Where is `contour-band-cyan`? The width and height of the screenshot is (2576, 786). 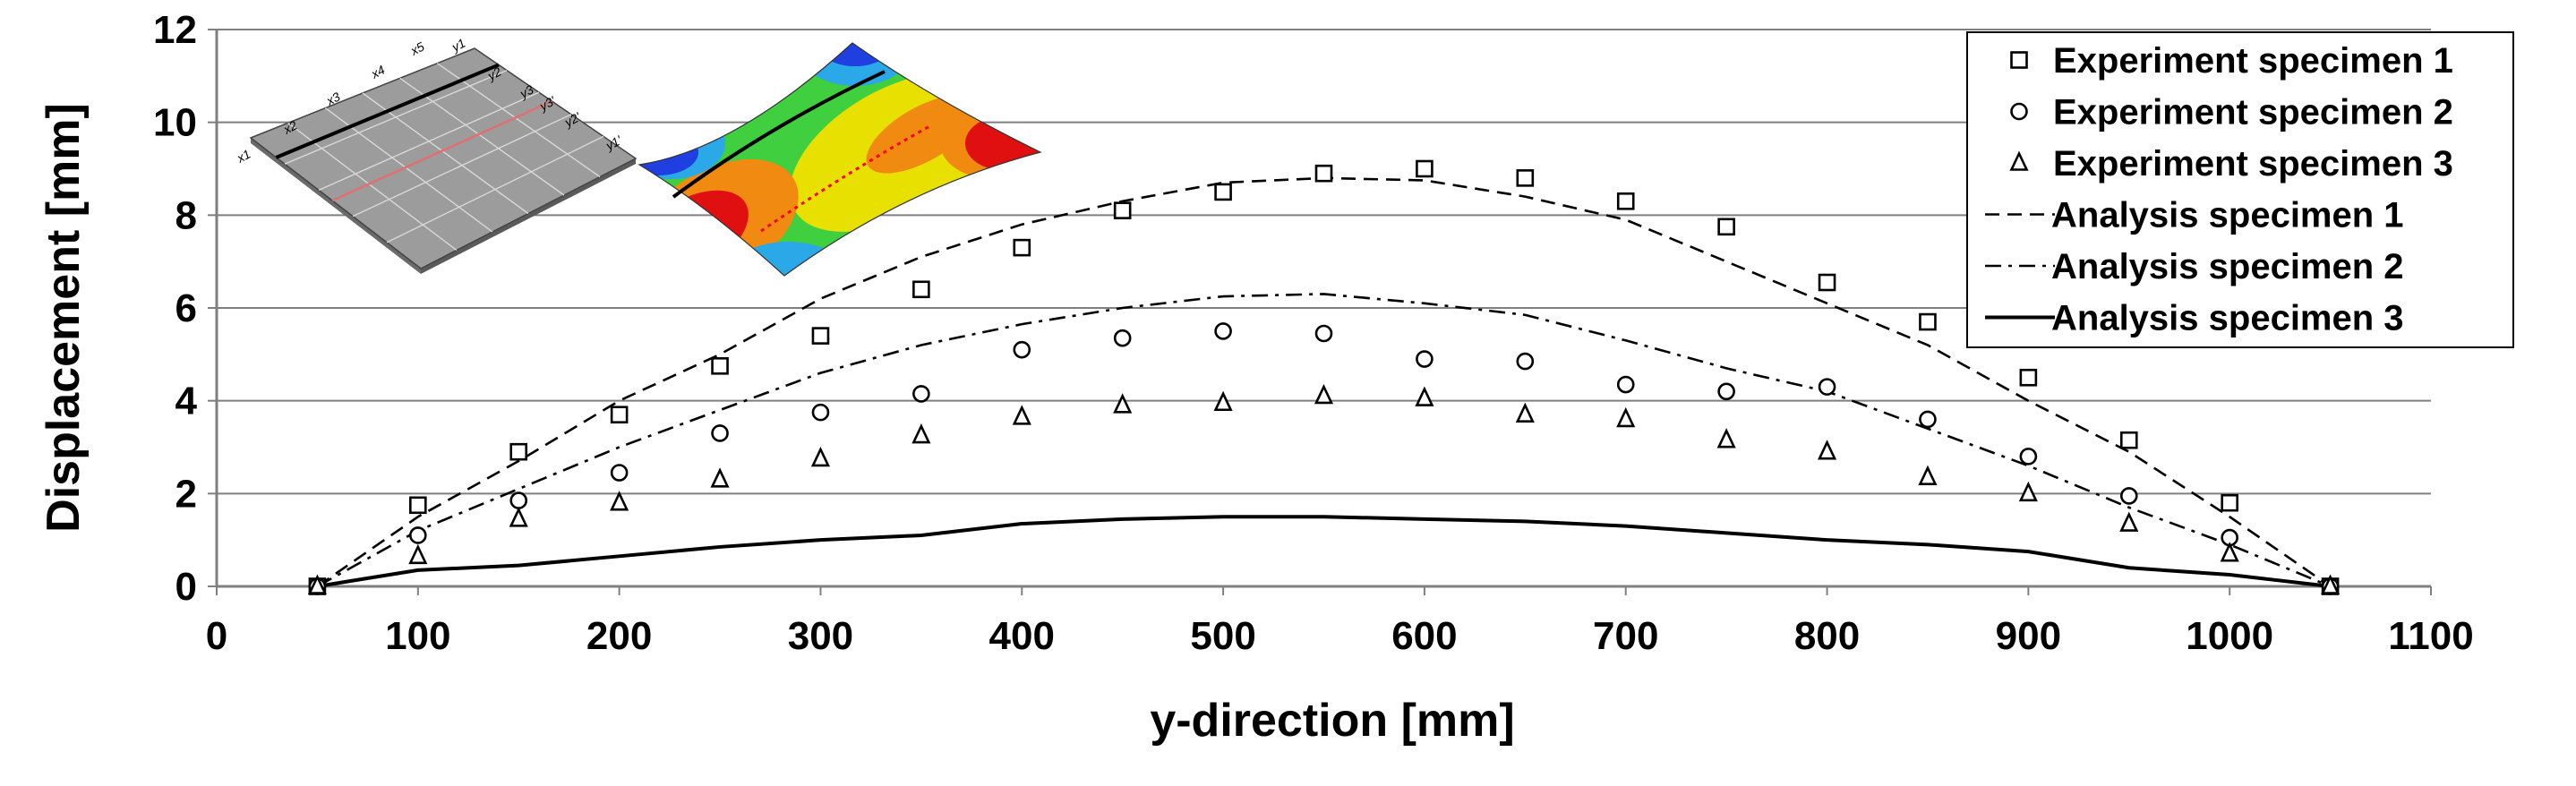 contour-band-cyan is located at coordinates (788, 259).